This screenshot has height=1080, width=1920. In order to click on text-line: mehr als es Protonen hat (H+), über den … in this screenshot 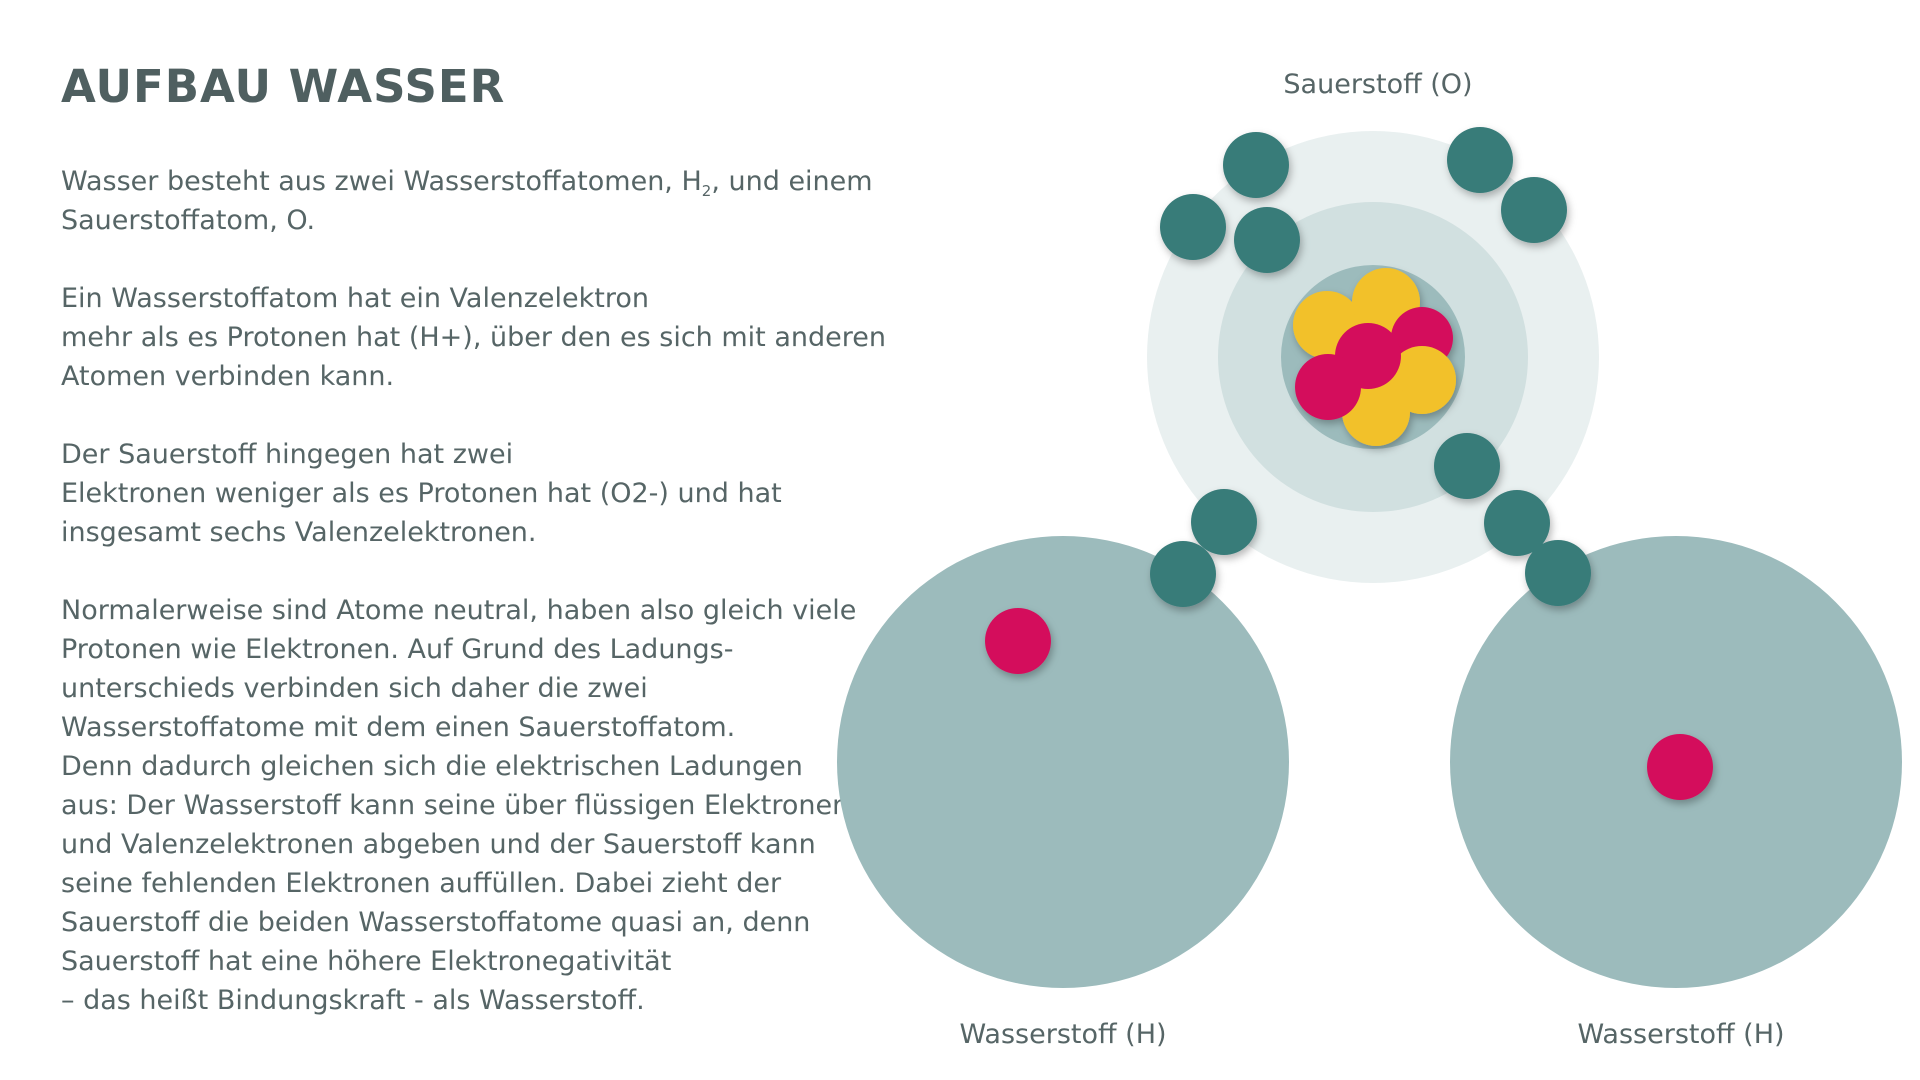, I will do `click(473, 337)`.